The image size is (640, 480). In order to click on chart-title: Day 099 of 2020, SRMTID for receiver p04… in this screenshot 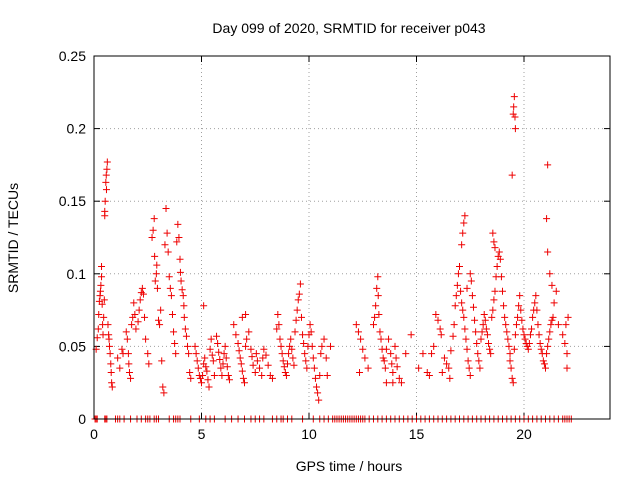, I will do `click(348, 28)`.